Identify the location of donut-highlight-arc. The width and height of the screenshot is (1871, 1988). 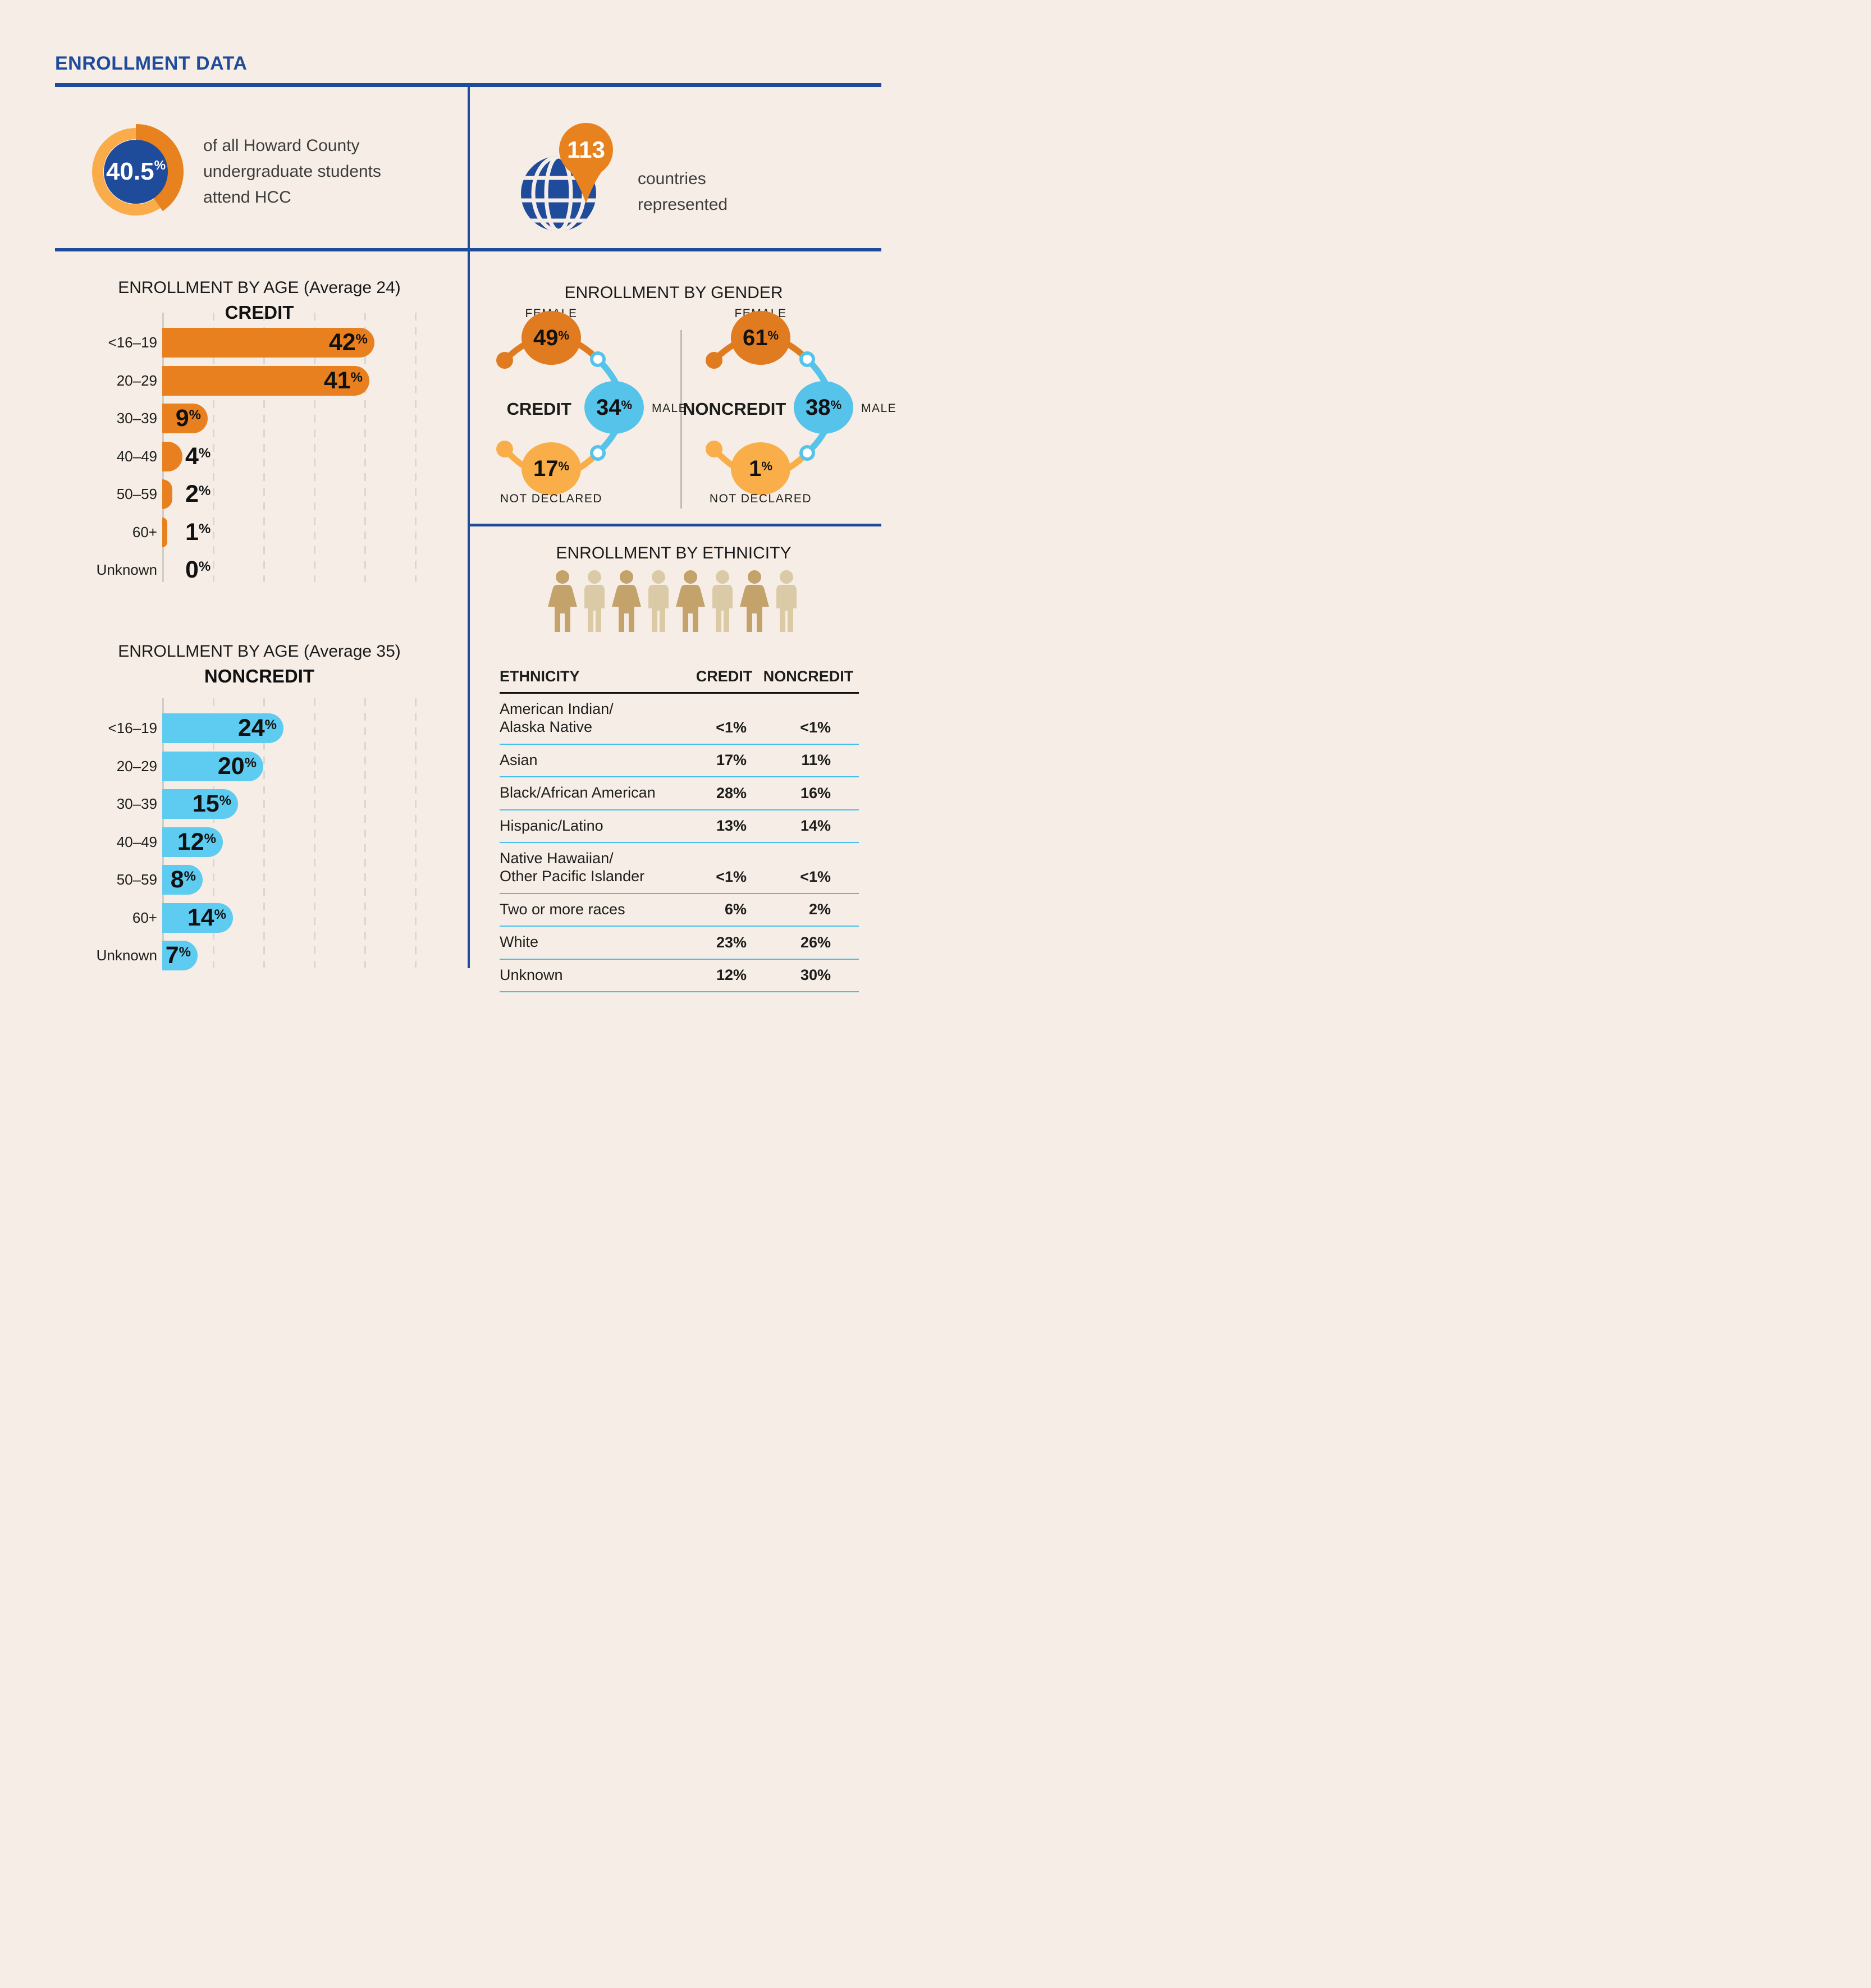
(159, 168).